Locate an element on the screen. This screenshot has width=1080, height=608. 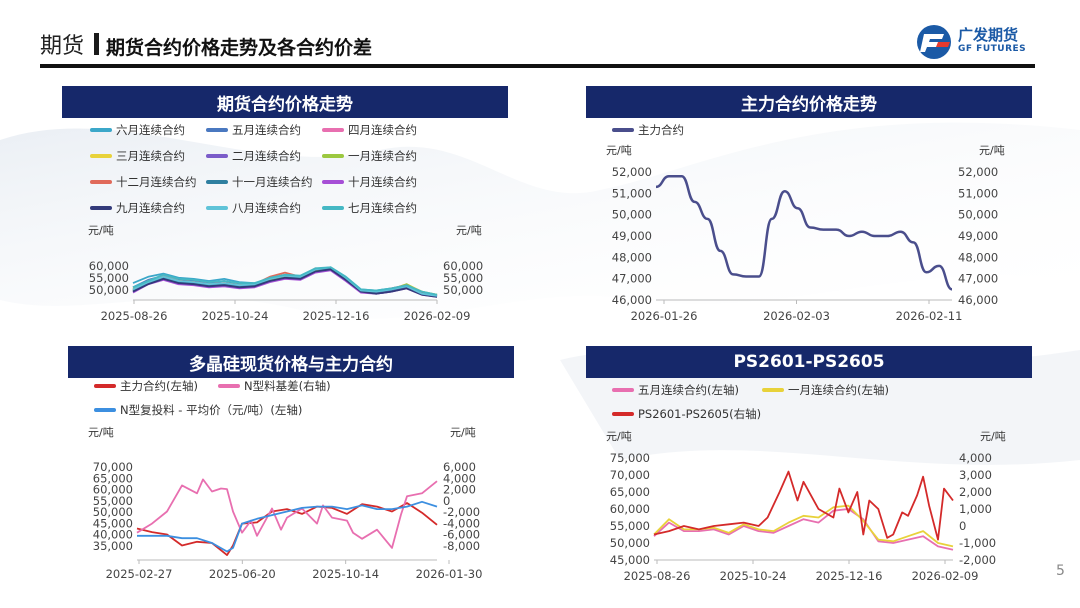
c1-legend-label-0: 六月连续合约 is located at coordinates (150, 130).